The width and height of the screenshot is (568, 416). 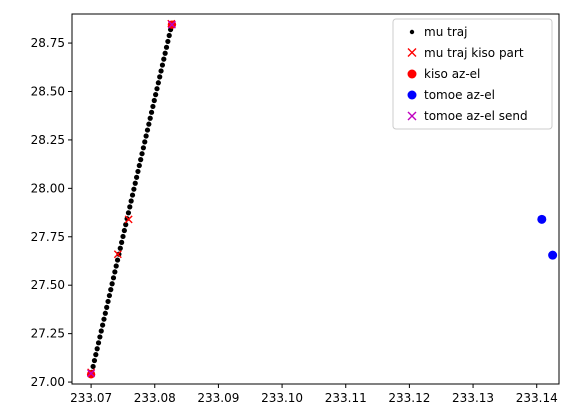 I want to click on legend-entry-tomoe-az-el: tomoe az-el, so click(x=451, y=95).